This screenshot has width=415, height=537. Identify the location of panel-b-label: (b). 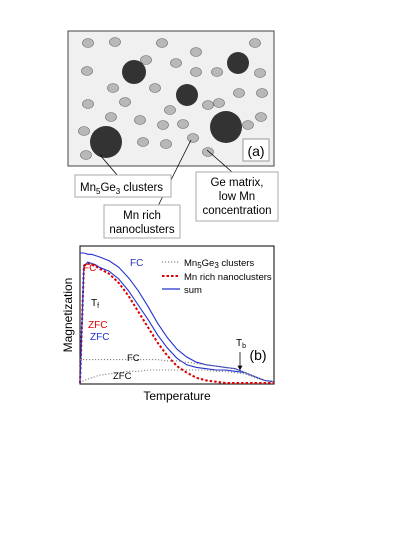
(257, 355).